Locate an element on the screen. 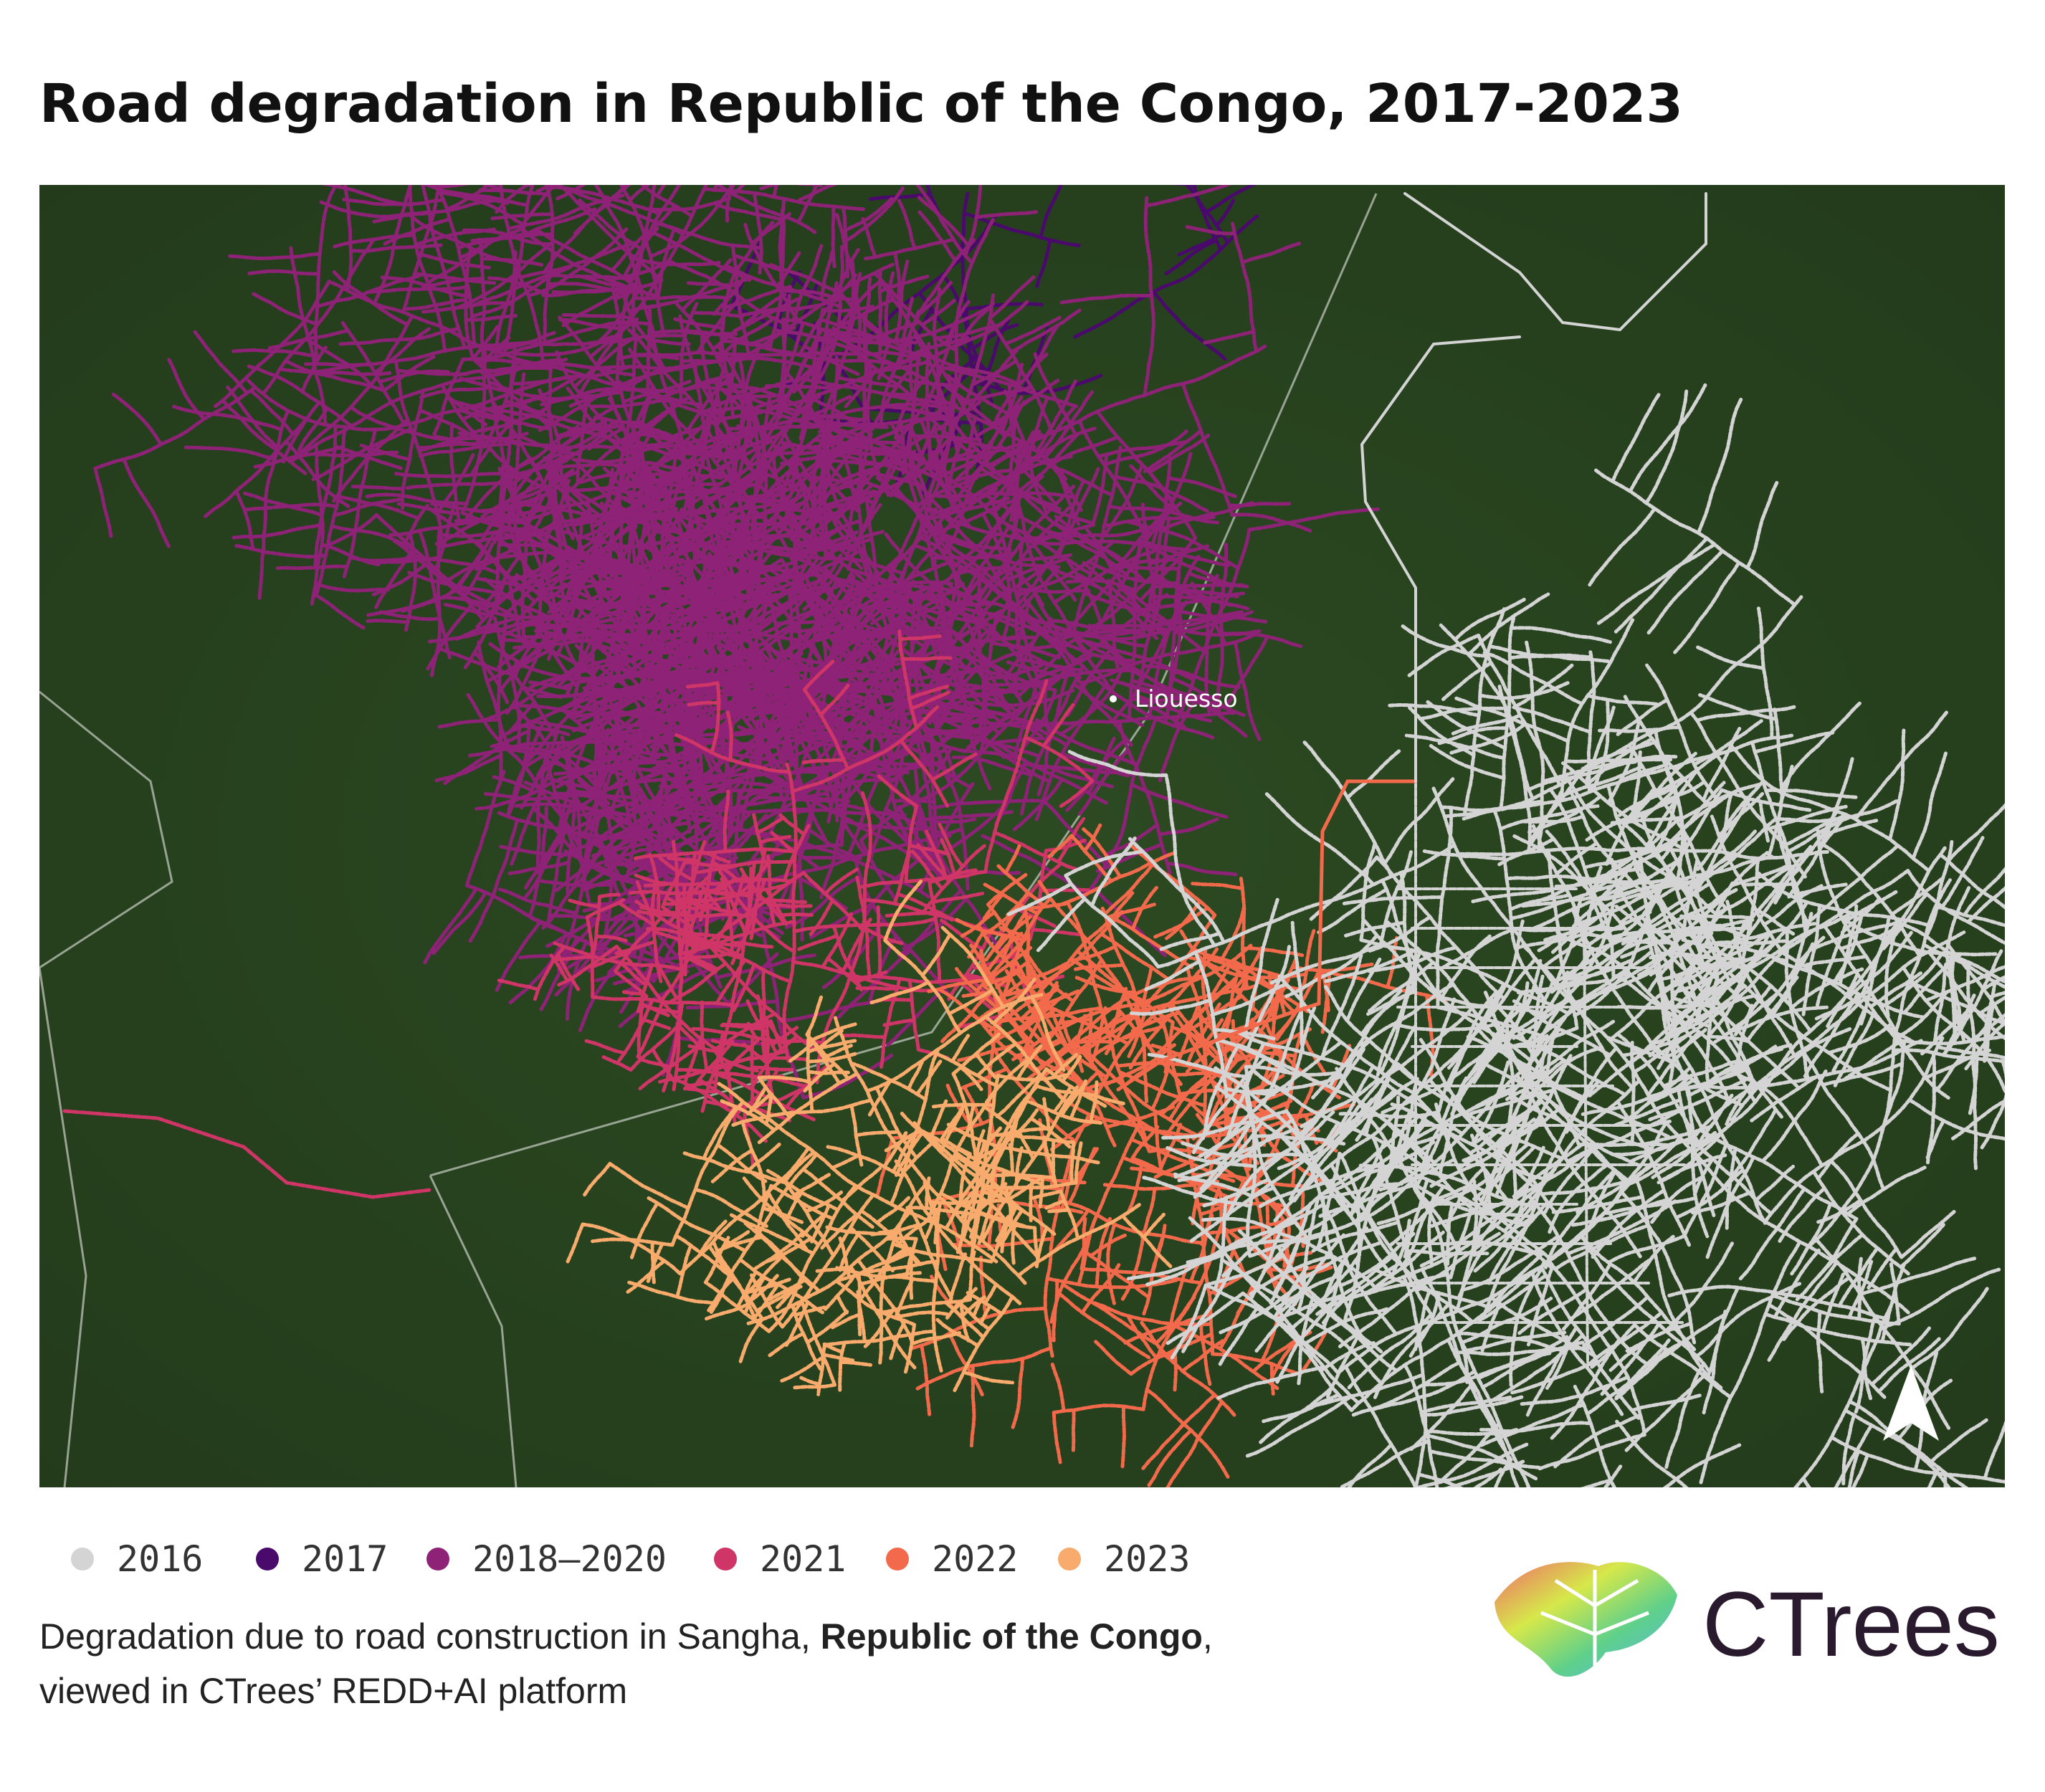 This screenshot has height=1792, width=2045. logo-mark is located at coordinates (1586, 1619).